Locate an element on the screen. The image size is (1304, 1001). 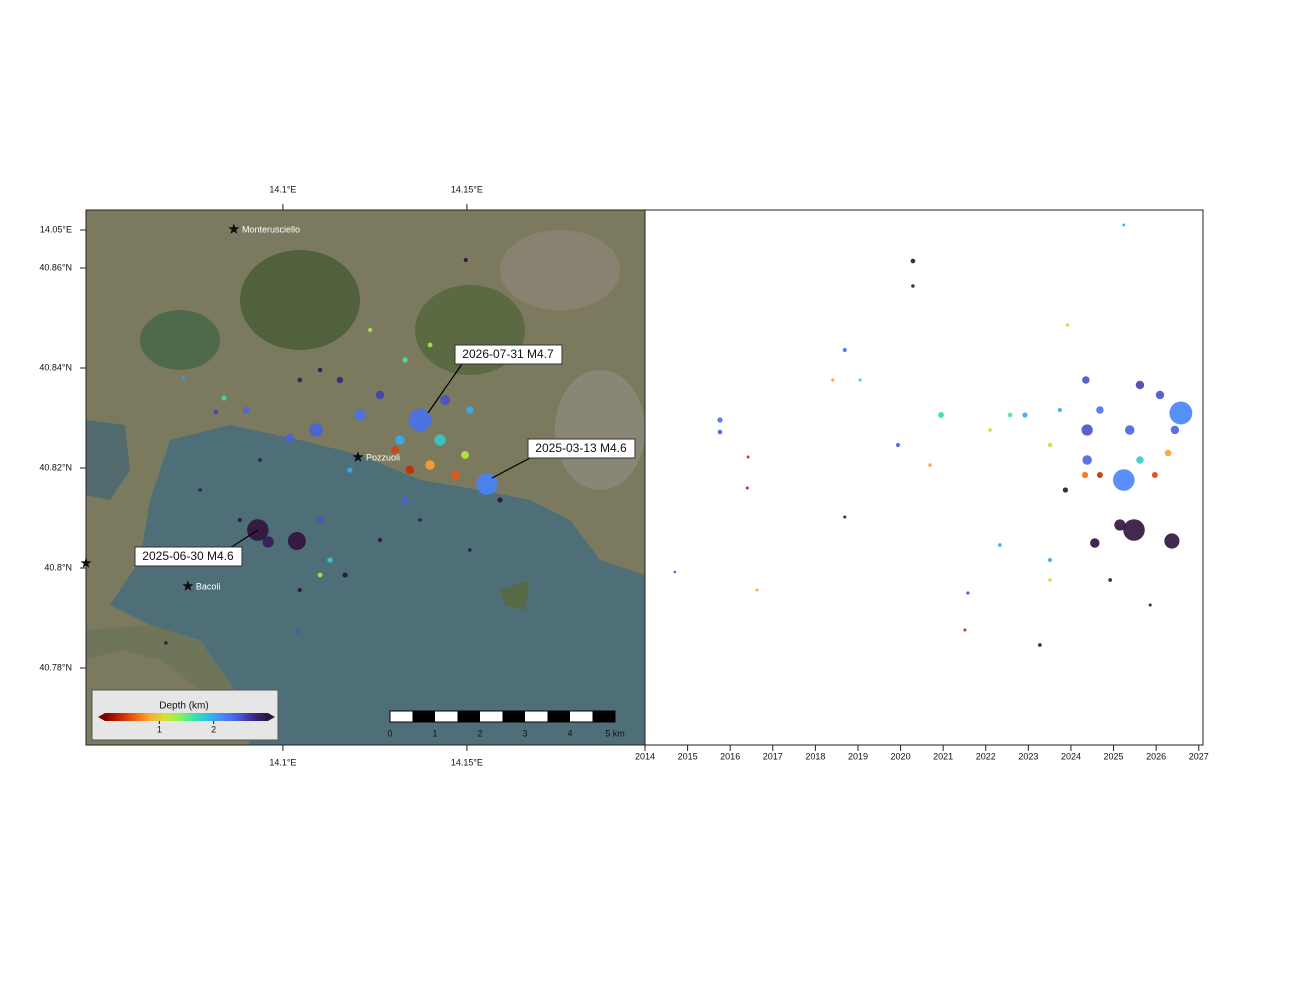
place-label: Pozzuoli is located at coordinates (383, 457).